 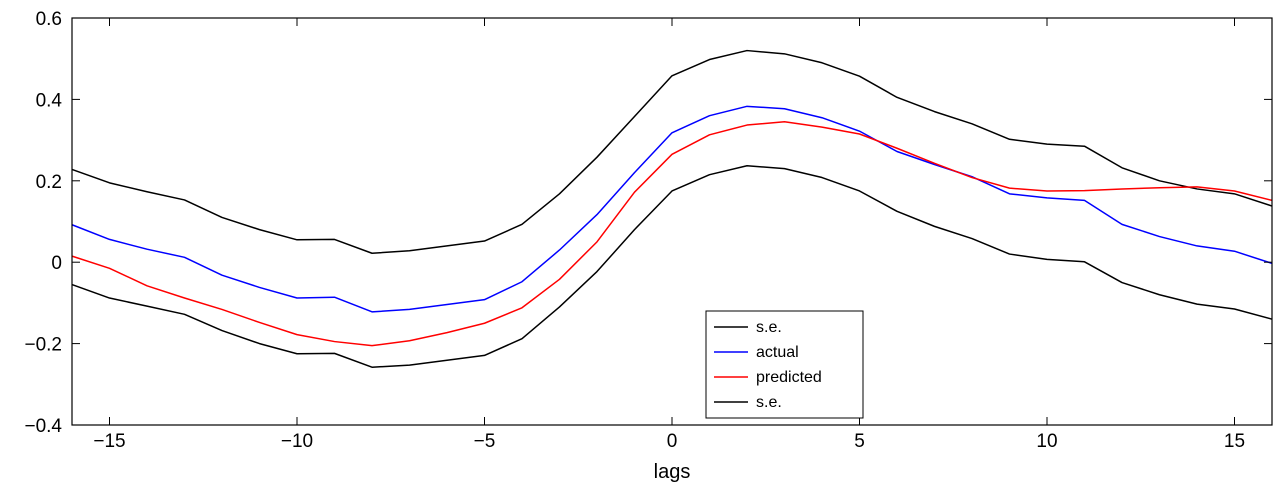 What do you see at coordinates (1234, 441) in the screenshot?
I see `x-tick-label: 15` at bounding box center [1234, 441].